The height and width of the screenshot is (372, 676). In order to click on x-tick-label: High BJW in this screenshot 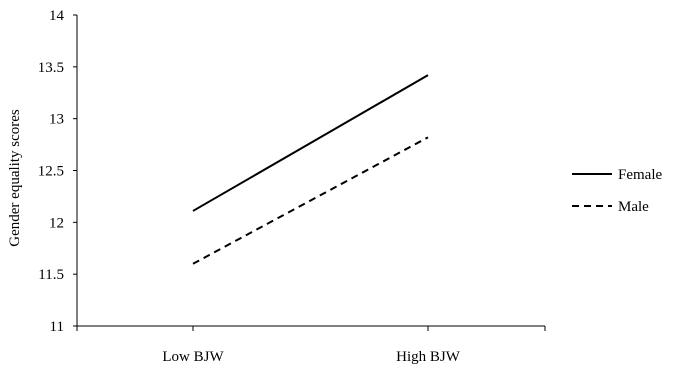, I will do `click(428, 357)`.